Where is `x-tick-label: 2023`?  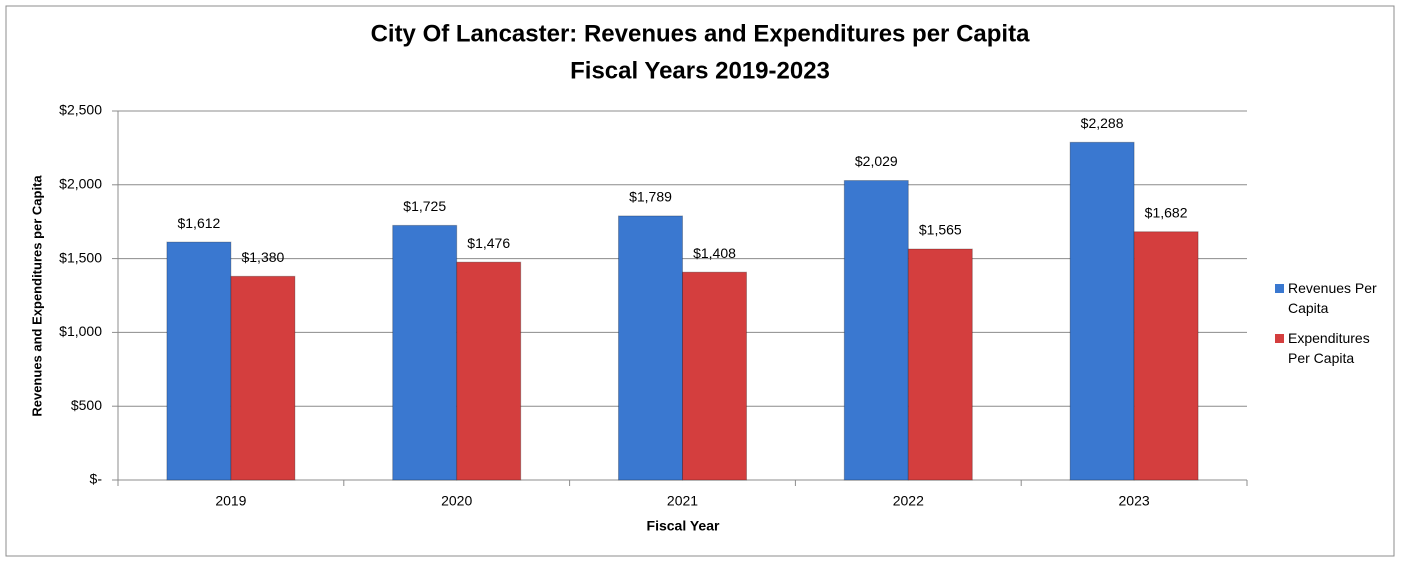
x-tick-label: 2023 is located at coordinates (1134, 501).